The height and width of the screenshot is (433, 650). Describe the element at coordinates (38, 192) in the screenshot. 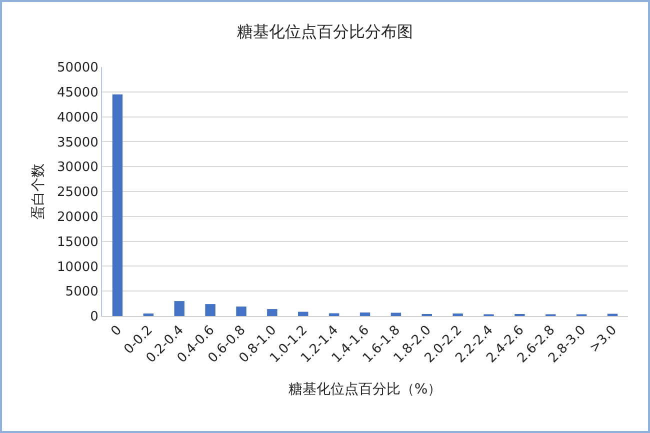

I see `y-axis-title: 蛋白个数` at that location.